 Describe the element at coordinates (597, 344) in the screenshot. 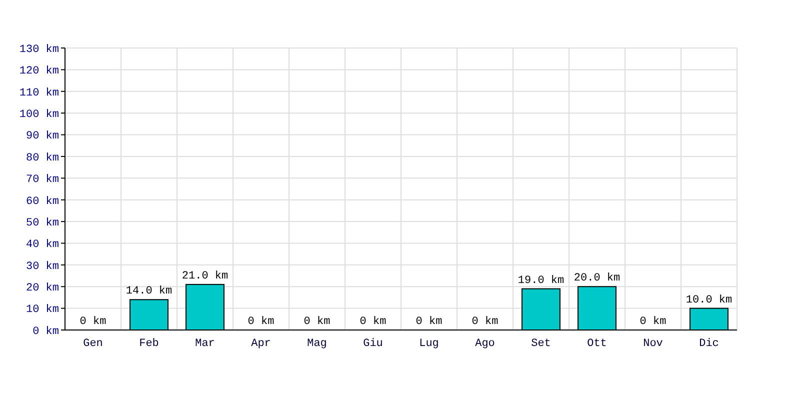

I see `x-tick-label: Ott` at that location.